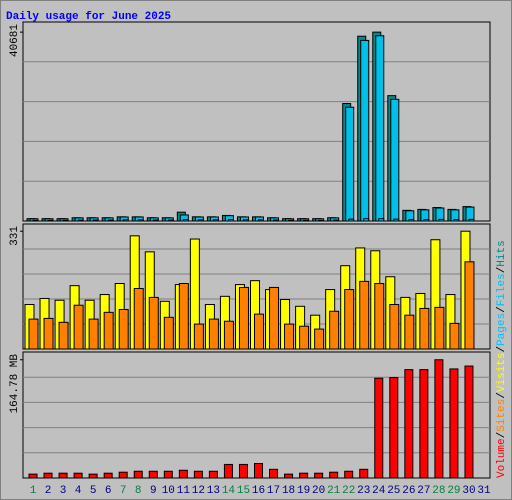 The image size is (512, 500). What do you see at coordinates (63, 491) in the screenshot?
I see `x-tick-label: 3` at bounding box center [63, 491].